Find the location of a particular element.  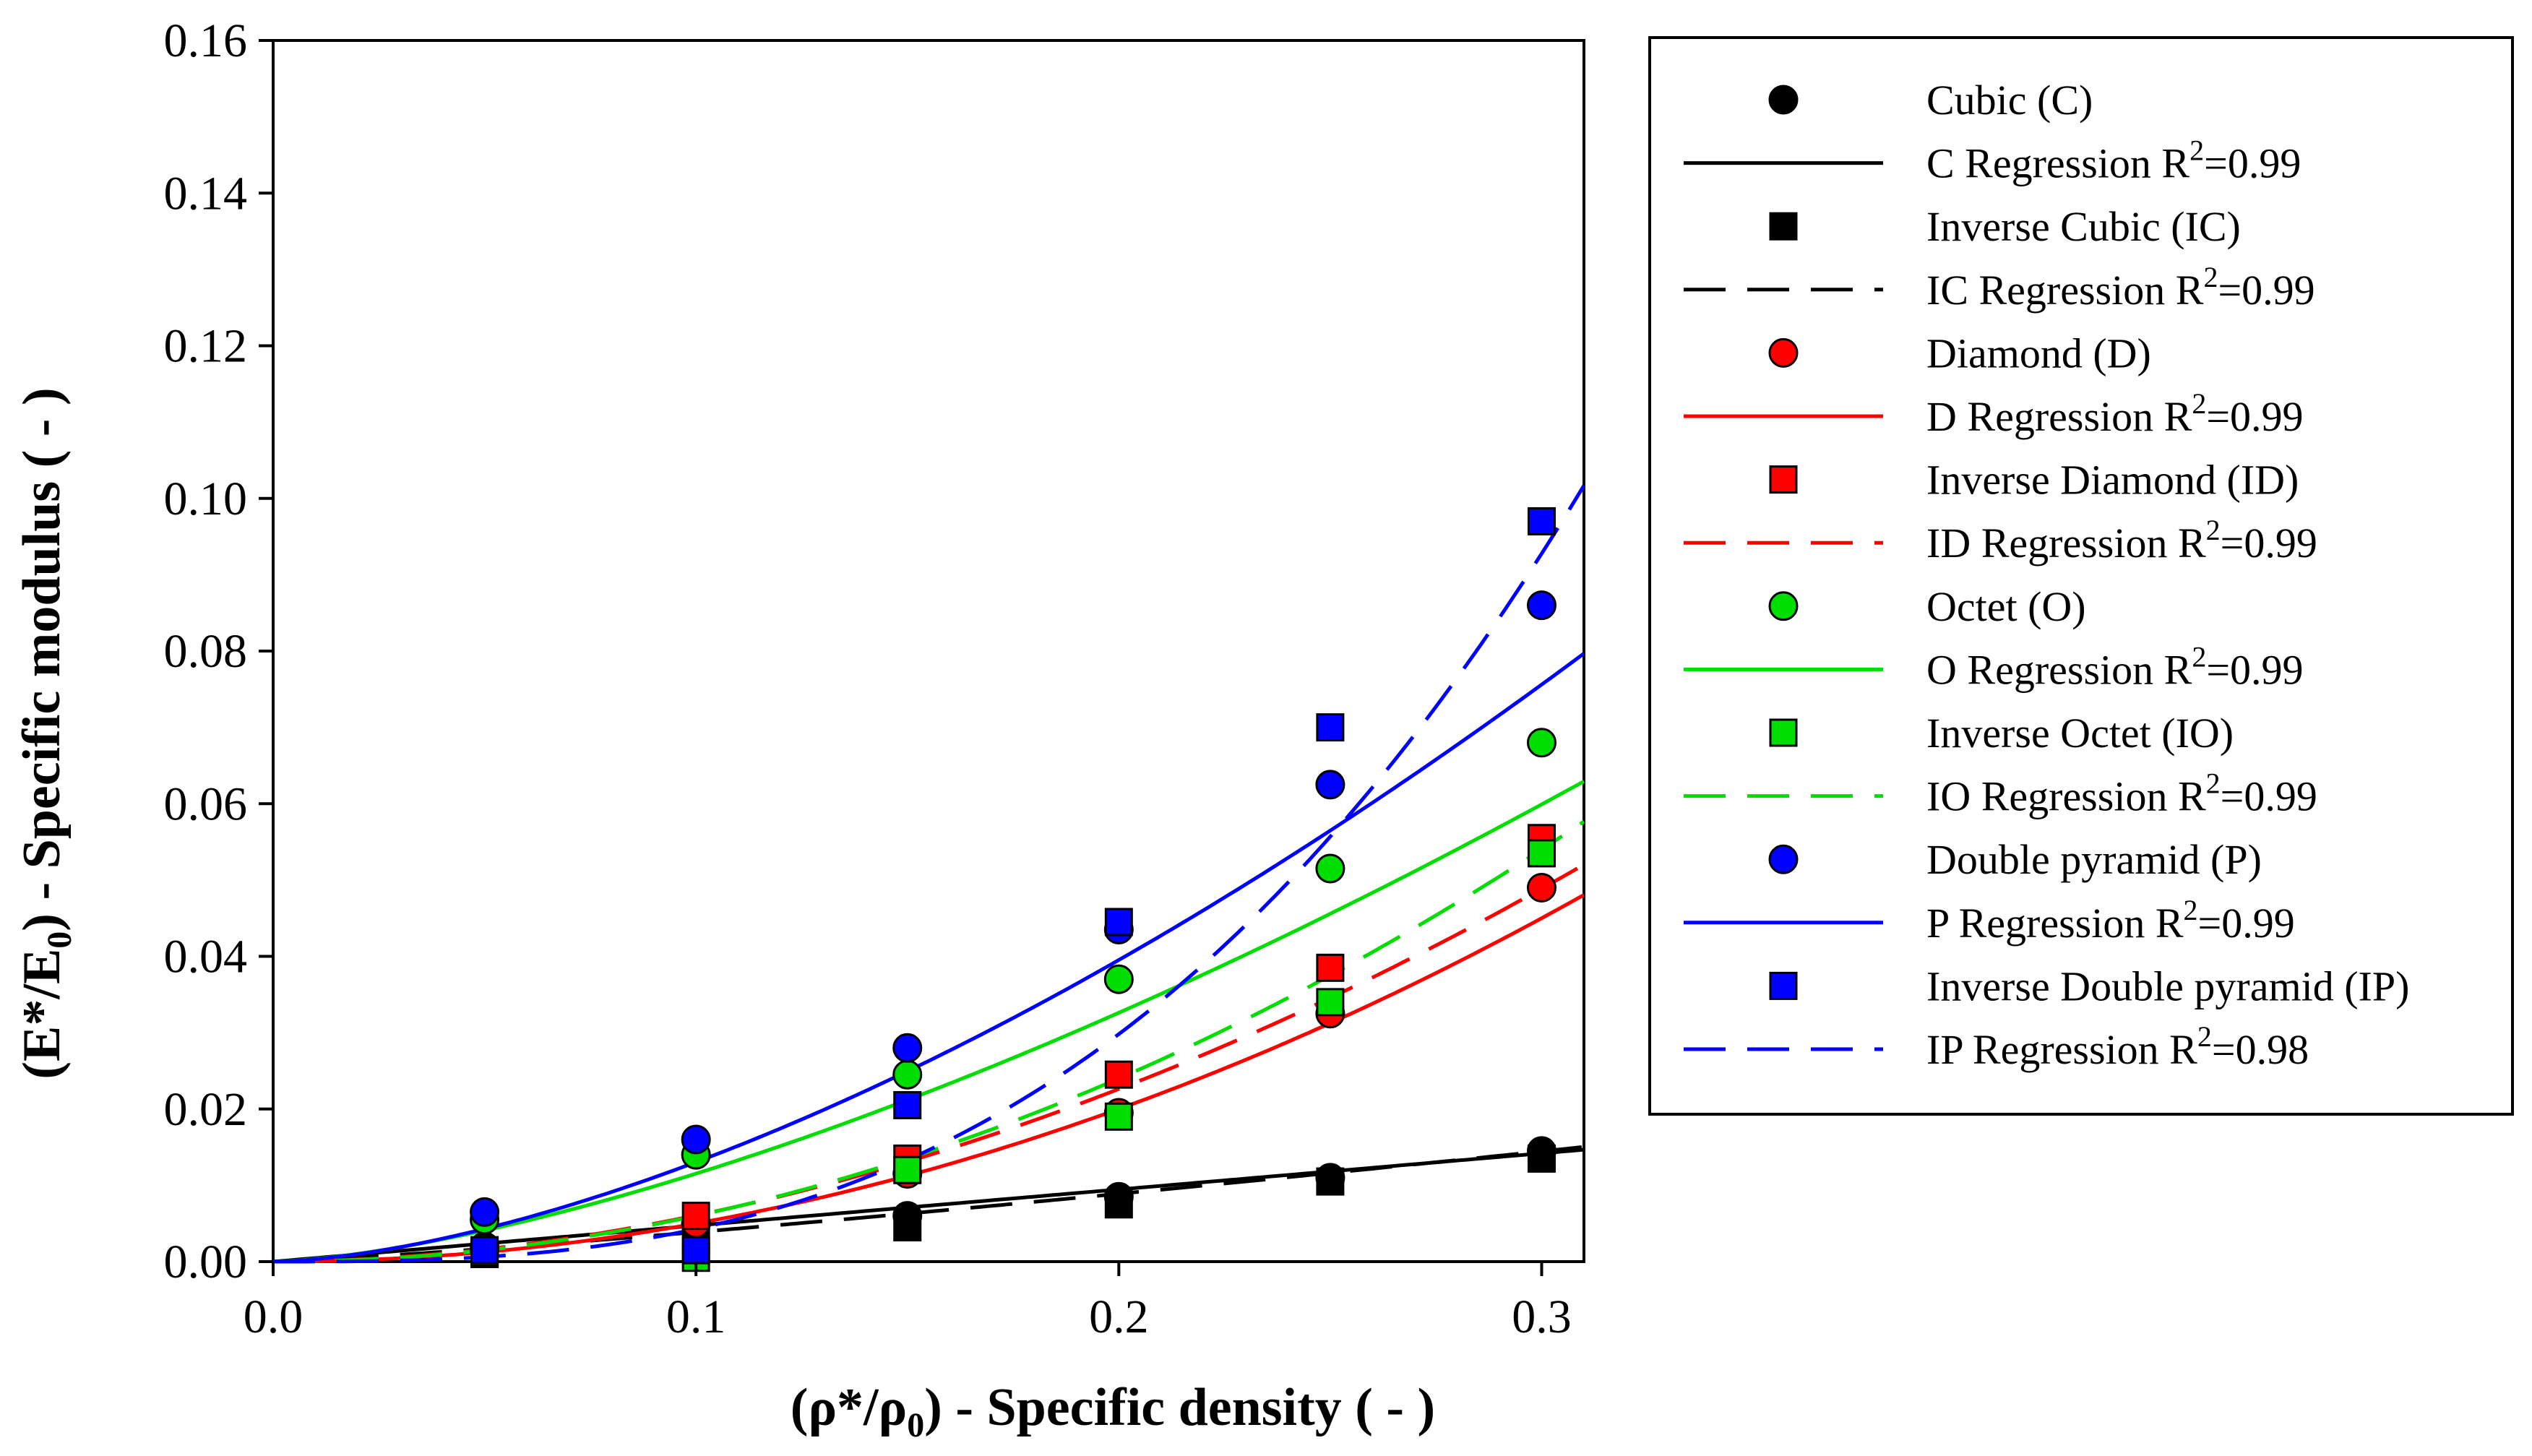

legend-label-text: Double pyramid (P) is located at coordinates (2094, 859).